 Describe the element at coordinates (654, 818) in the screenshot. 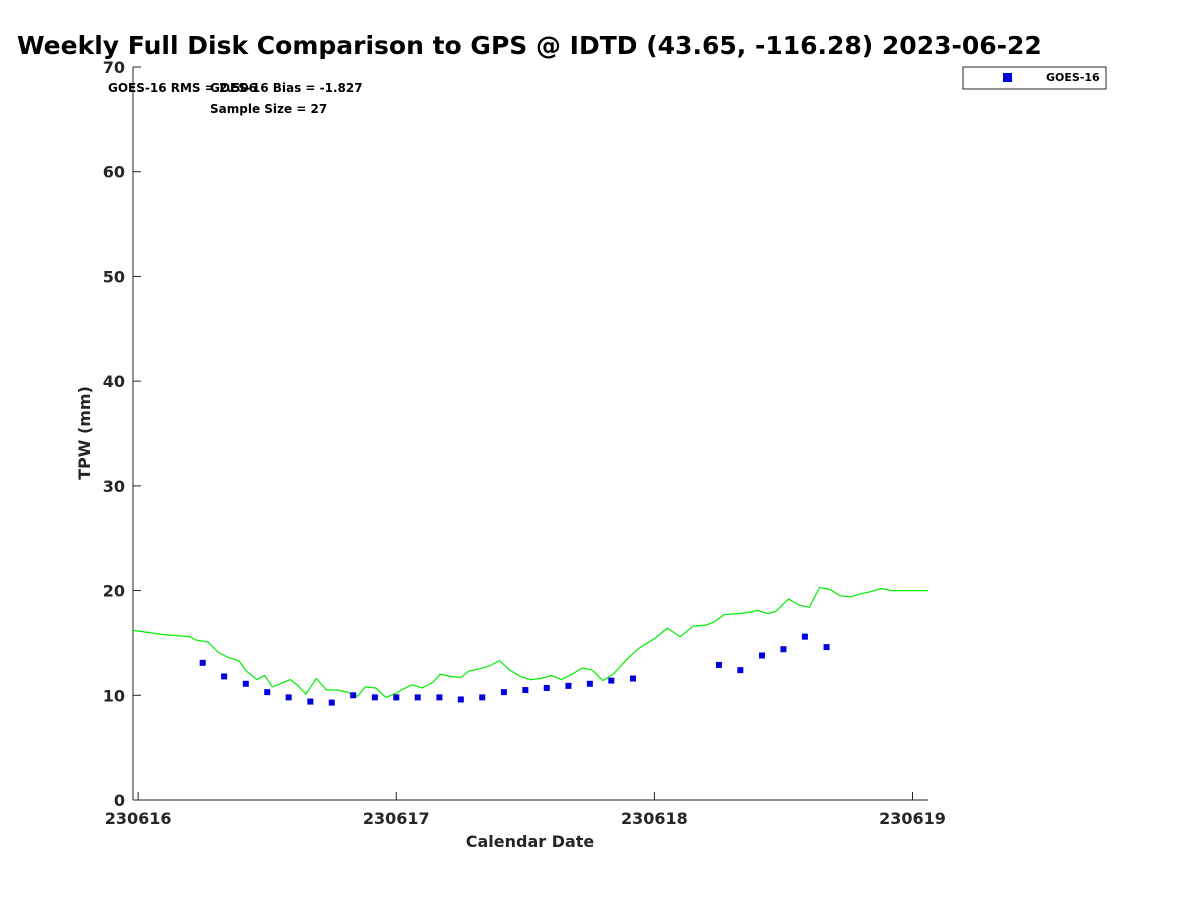

I see `x-tick-label: 230618` at that location.